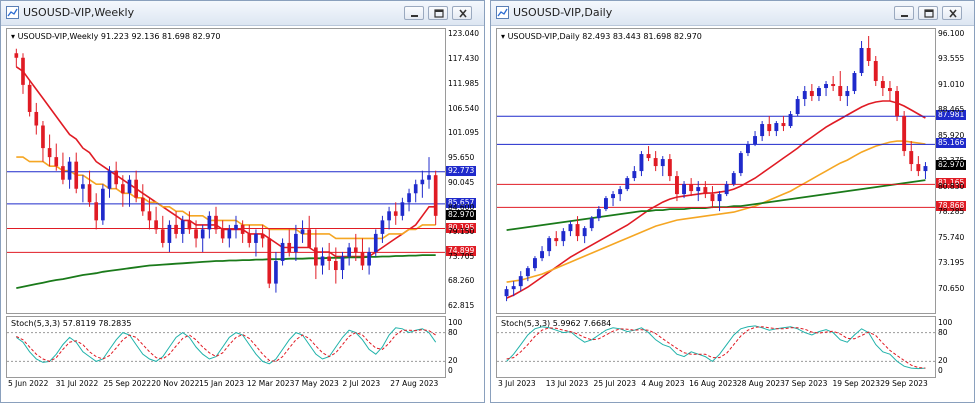 This screenshot has height=403, width=975. Describe the element at coordinates (951, 115) in the screenshot. I see `price-level-badge: 87.981` at that location.